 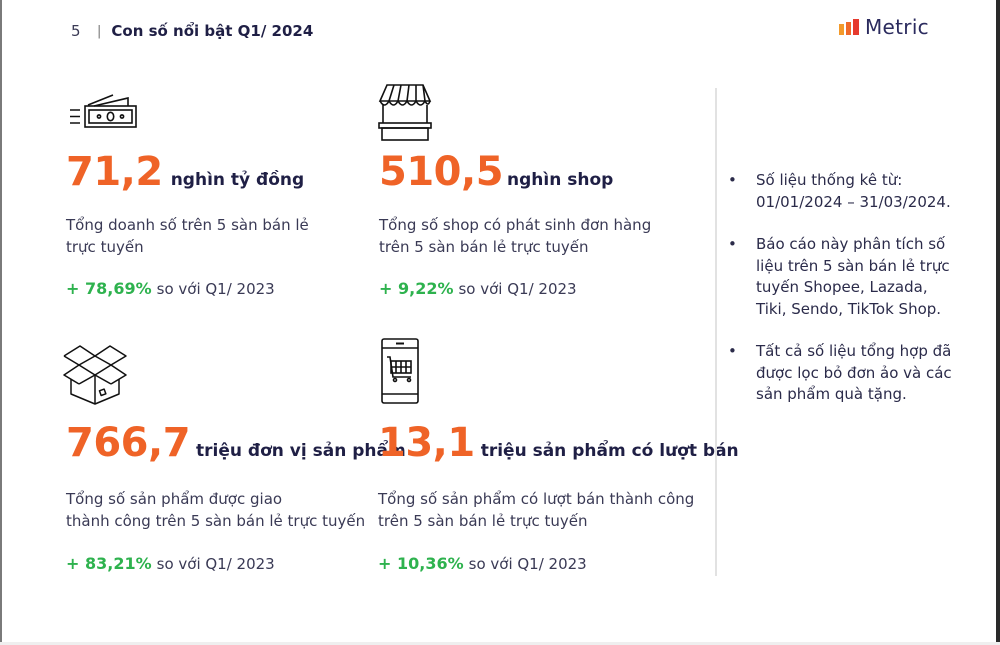 I want to click on page-left-edge, so click(x=1, y=322).